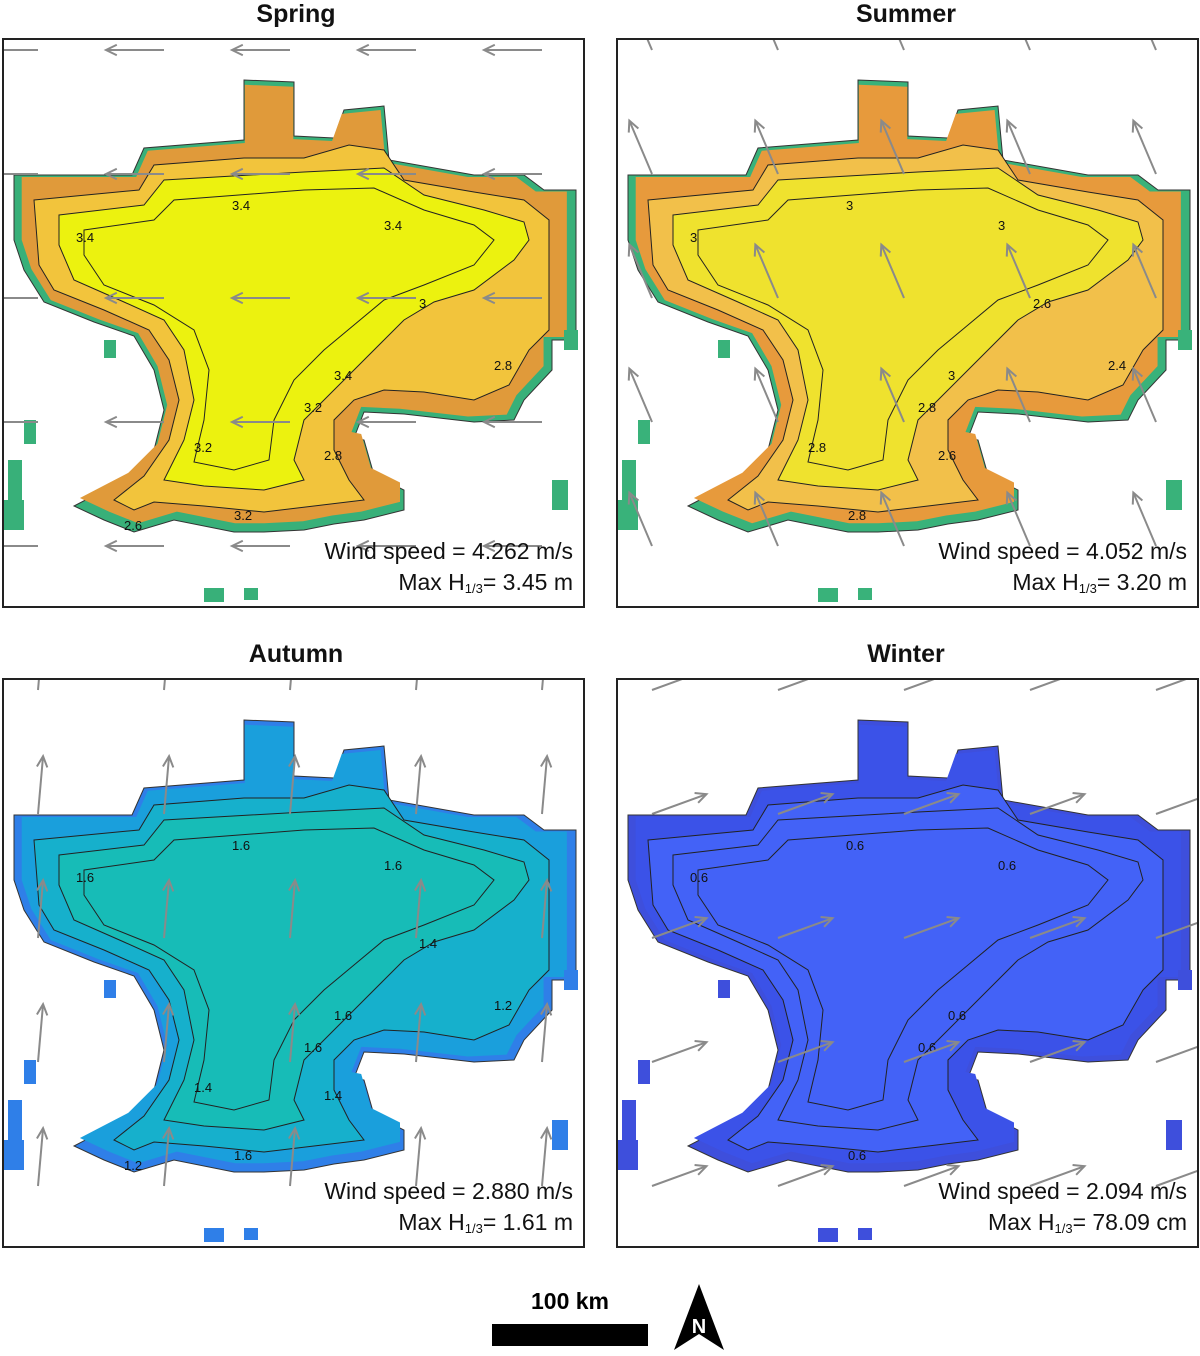 The height and width of the screenshot is (1356, 1200). I want to click on contour-label: 1.6, so click(313, 1047).